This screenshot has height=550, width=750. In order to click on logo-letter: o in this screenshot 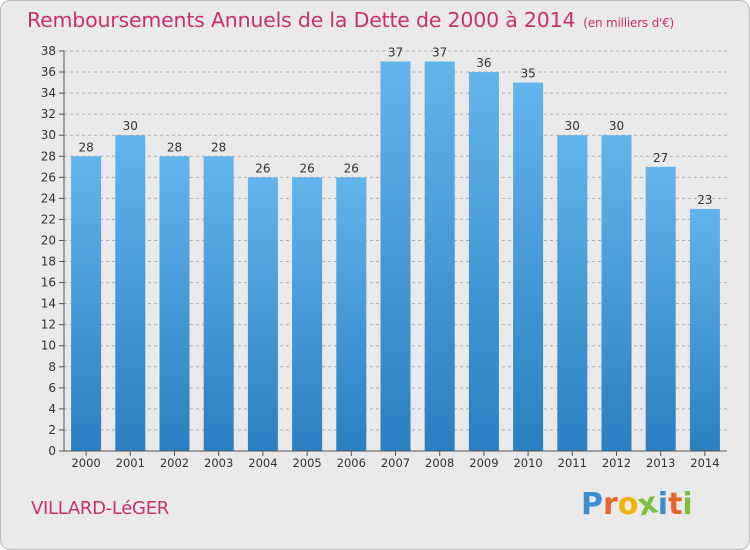, I will do `click(628, 504)`.